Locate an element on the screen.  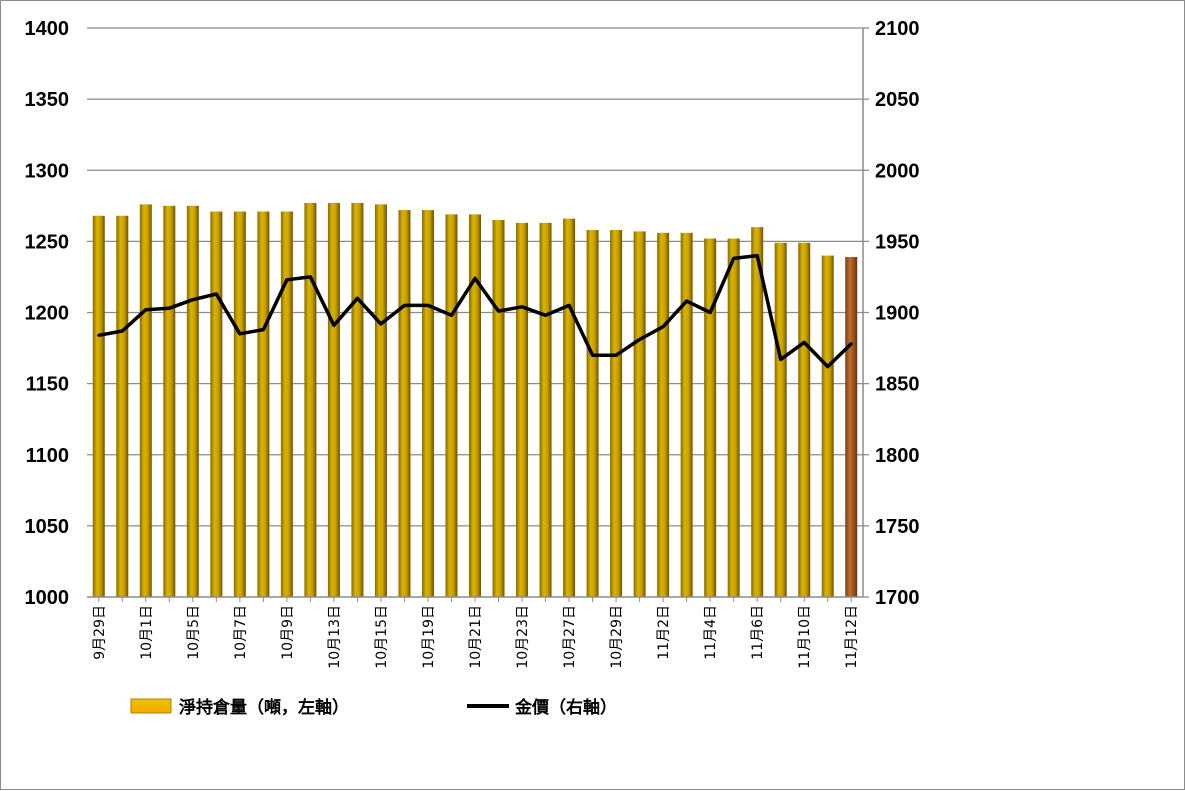
right-tick-label: 1950 is located at coordinates (897, 242).